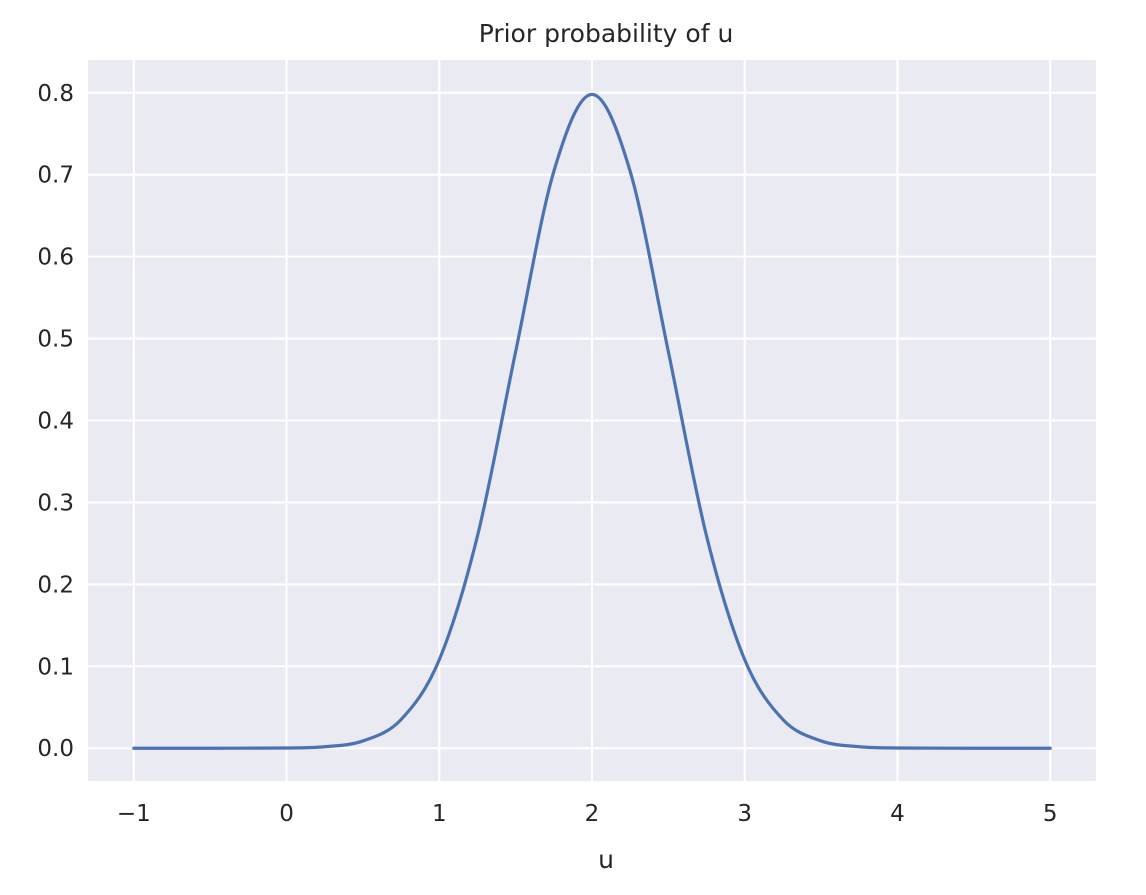  I want to click on x-tick-label: 1, so click(439, 814).